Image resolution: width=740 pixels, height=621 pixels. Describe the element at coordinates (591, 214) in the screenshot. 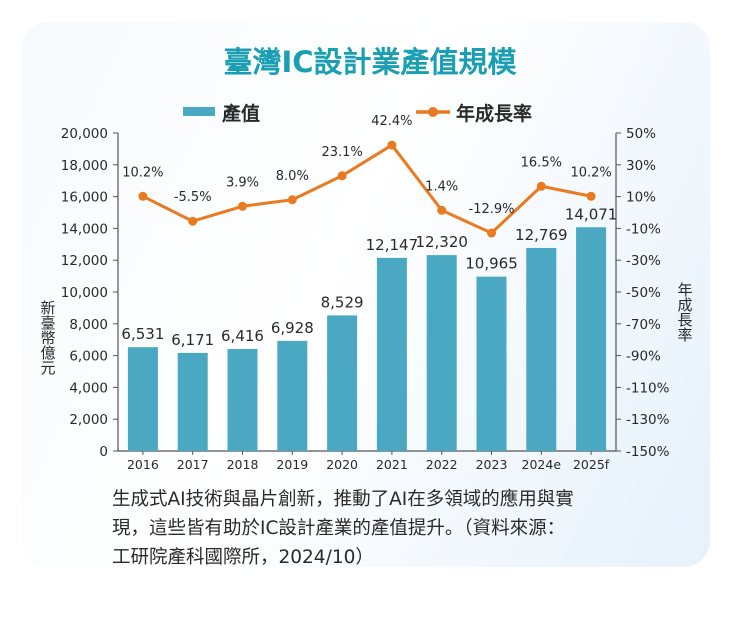

I see `bar-value-label: 14,071` at that location.